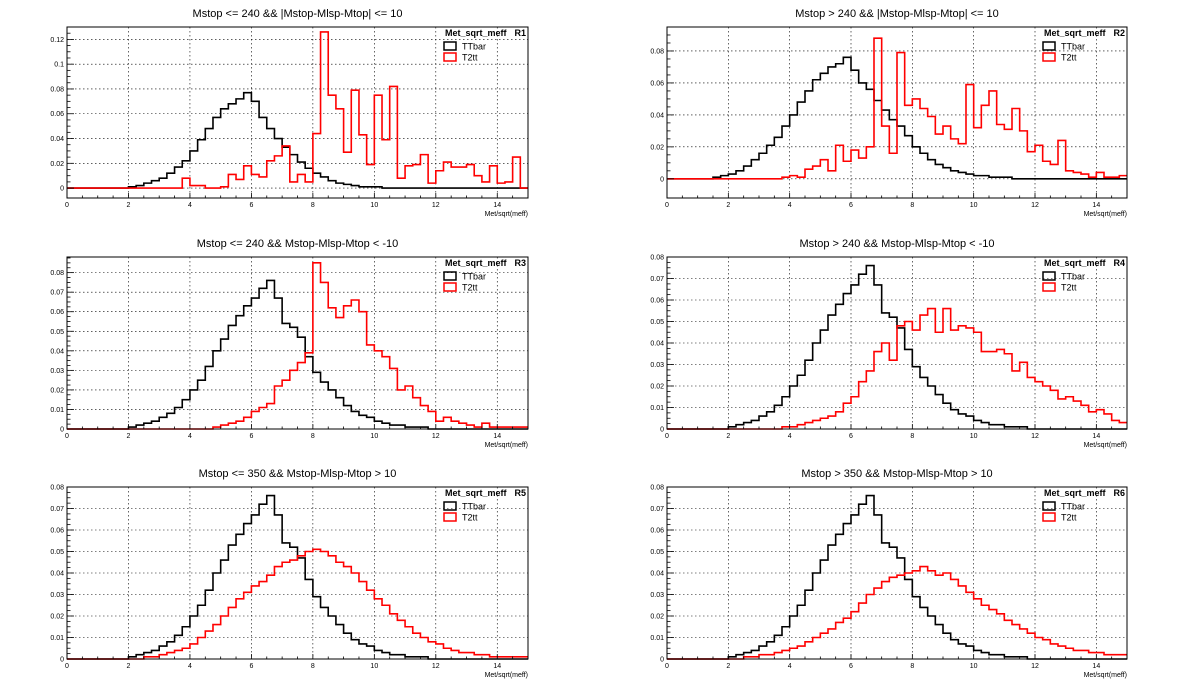 This screenshot has width=1198, height=689. What do you see at coordinates (298, 474) in the screenshot?
I see `chart-title: Mstop <= 350 && Mstop-Mlsp-Mtop > 10` at bounding box center [298, 474].